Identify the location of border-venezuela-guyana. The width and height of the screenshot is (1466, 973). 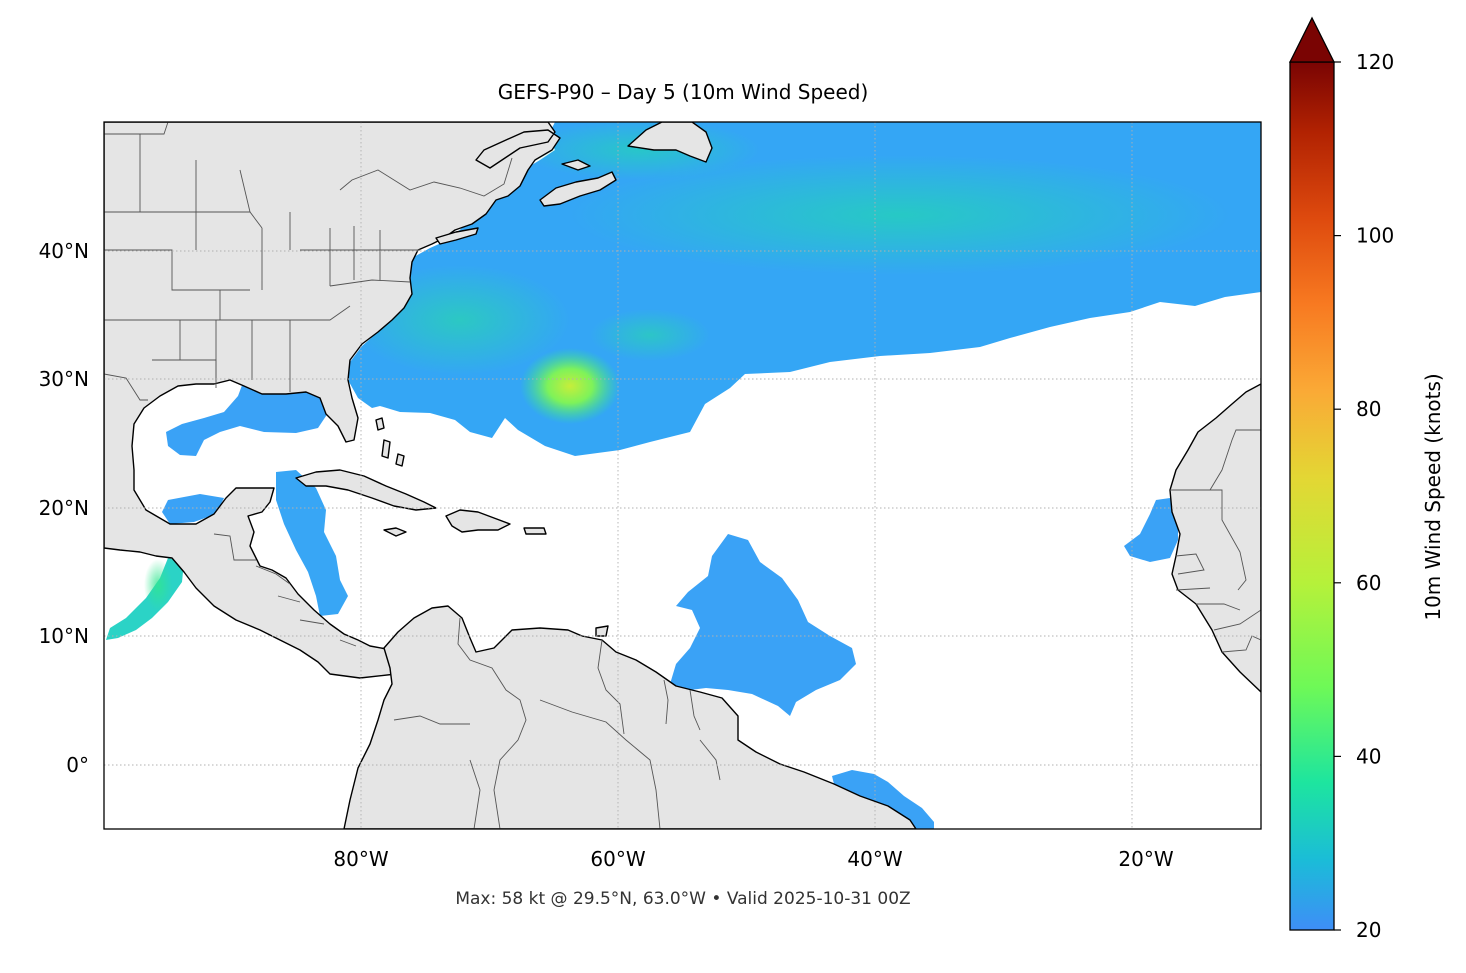
(611, 687).